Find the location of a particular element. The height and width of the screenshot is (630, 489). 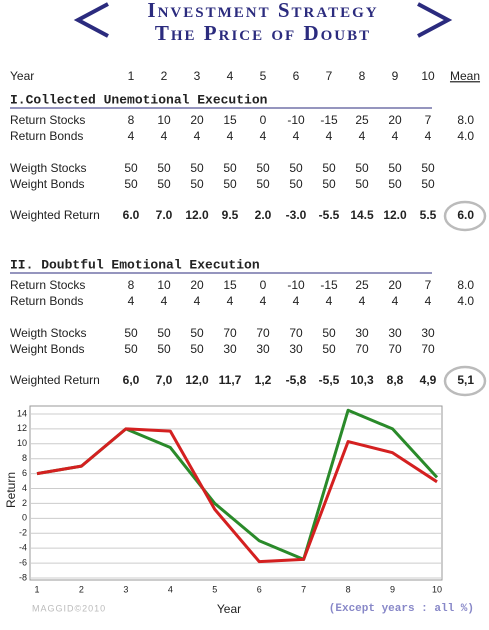

x-axis-label: Year is located at coordinates (229, 609).